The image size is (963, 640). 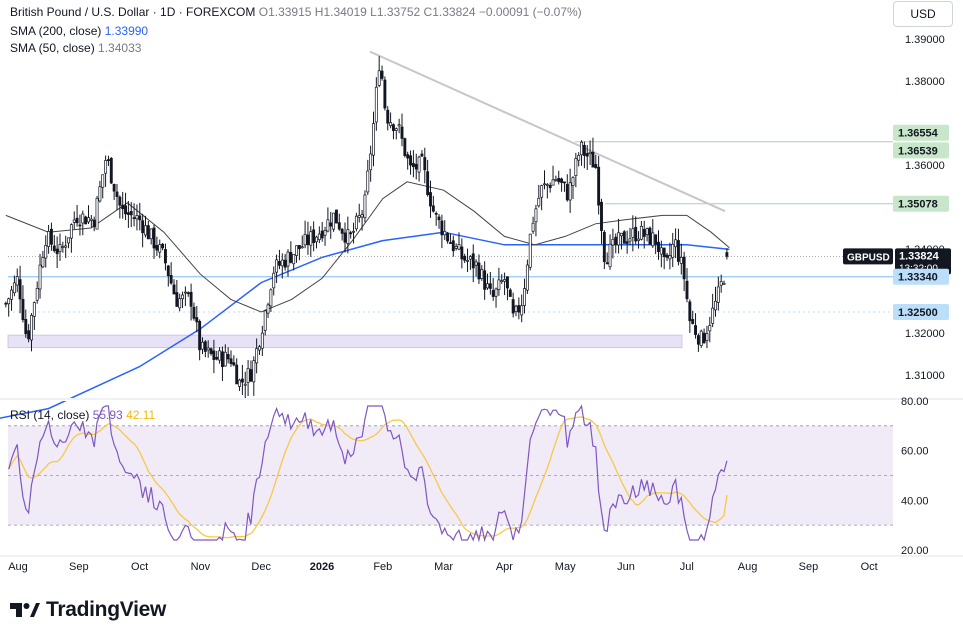 What do you see at coordinates (921, 132) in the screenshot?
I see `price-label-1.36554: 1.36554` at bounding box center [921, 132].